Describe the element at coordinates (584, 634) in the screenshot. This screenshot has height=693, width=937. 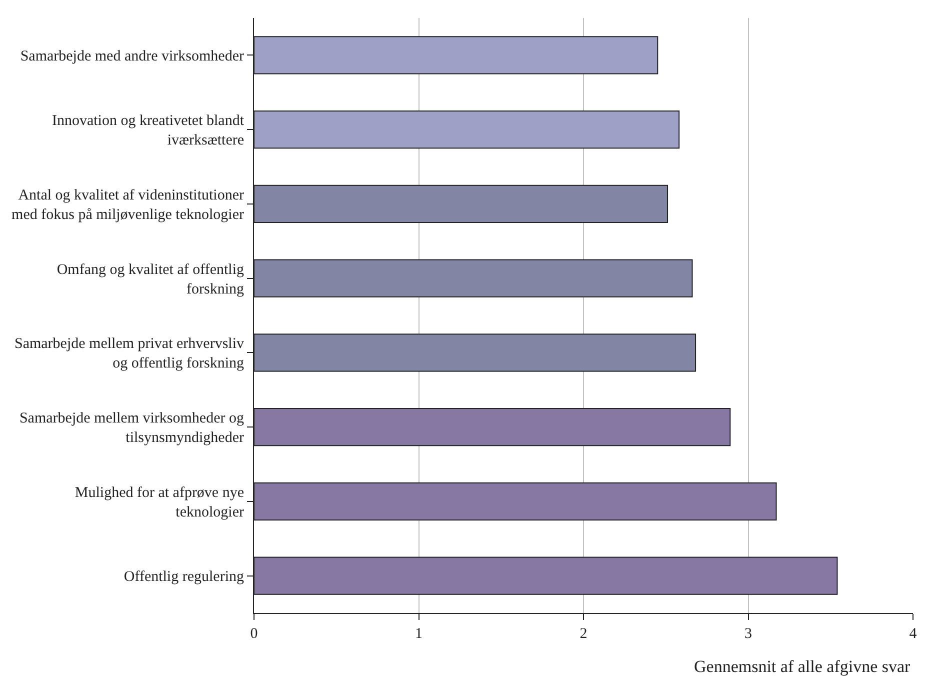
I see `x-tick-label: 2` at that location.